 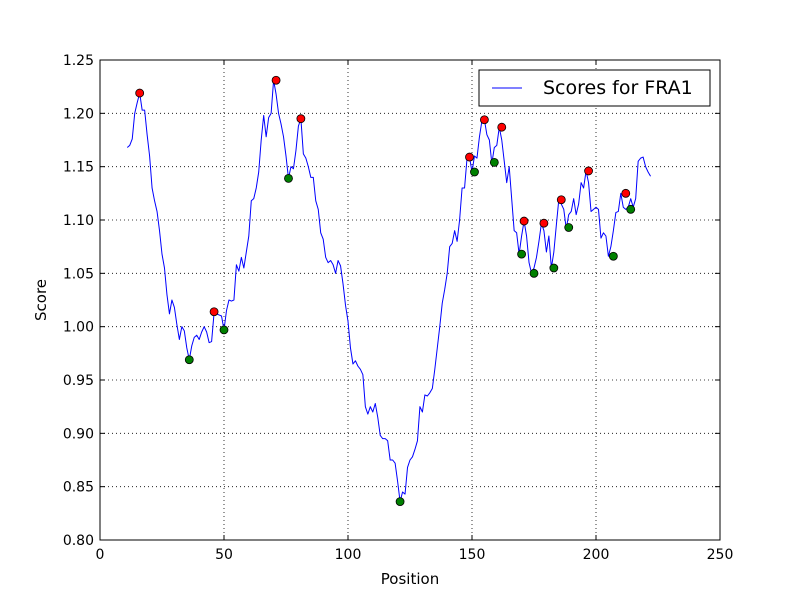 What do you see at coordinates (100, 555) in the screenshot?
I see `x-tick-label: 0` at bounding box center [100, 555].